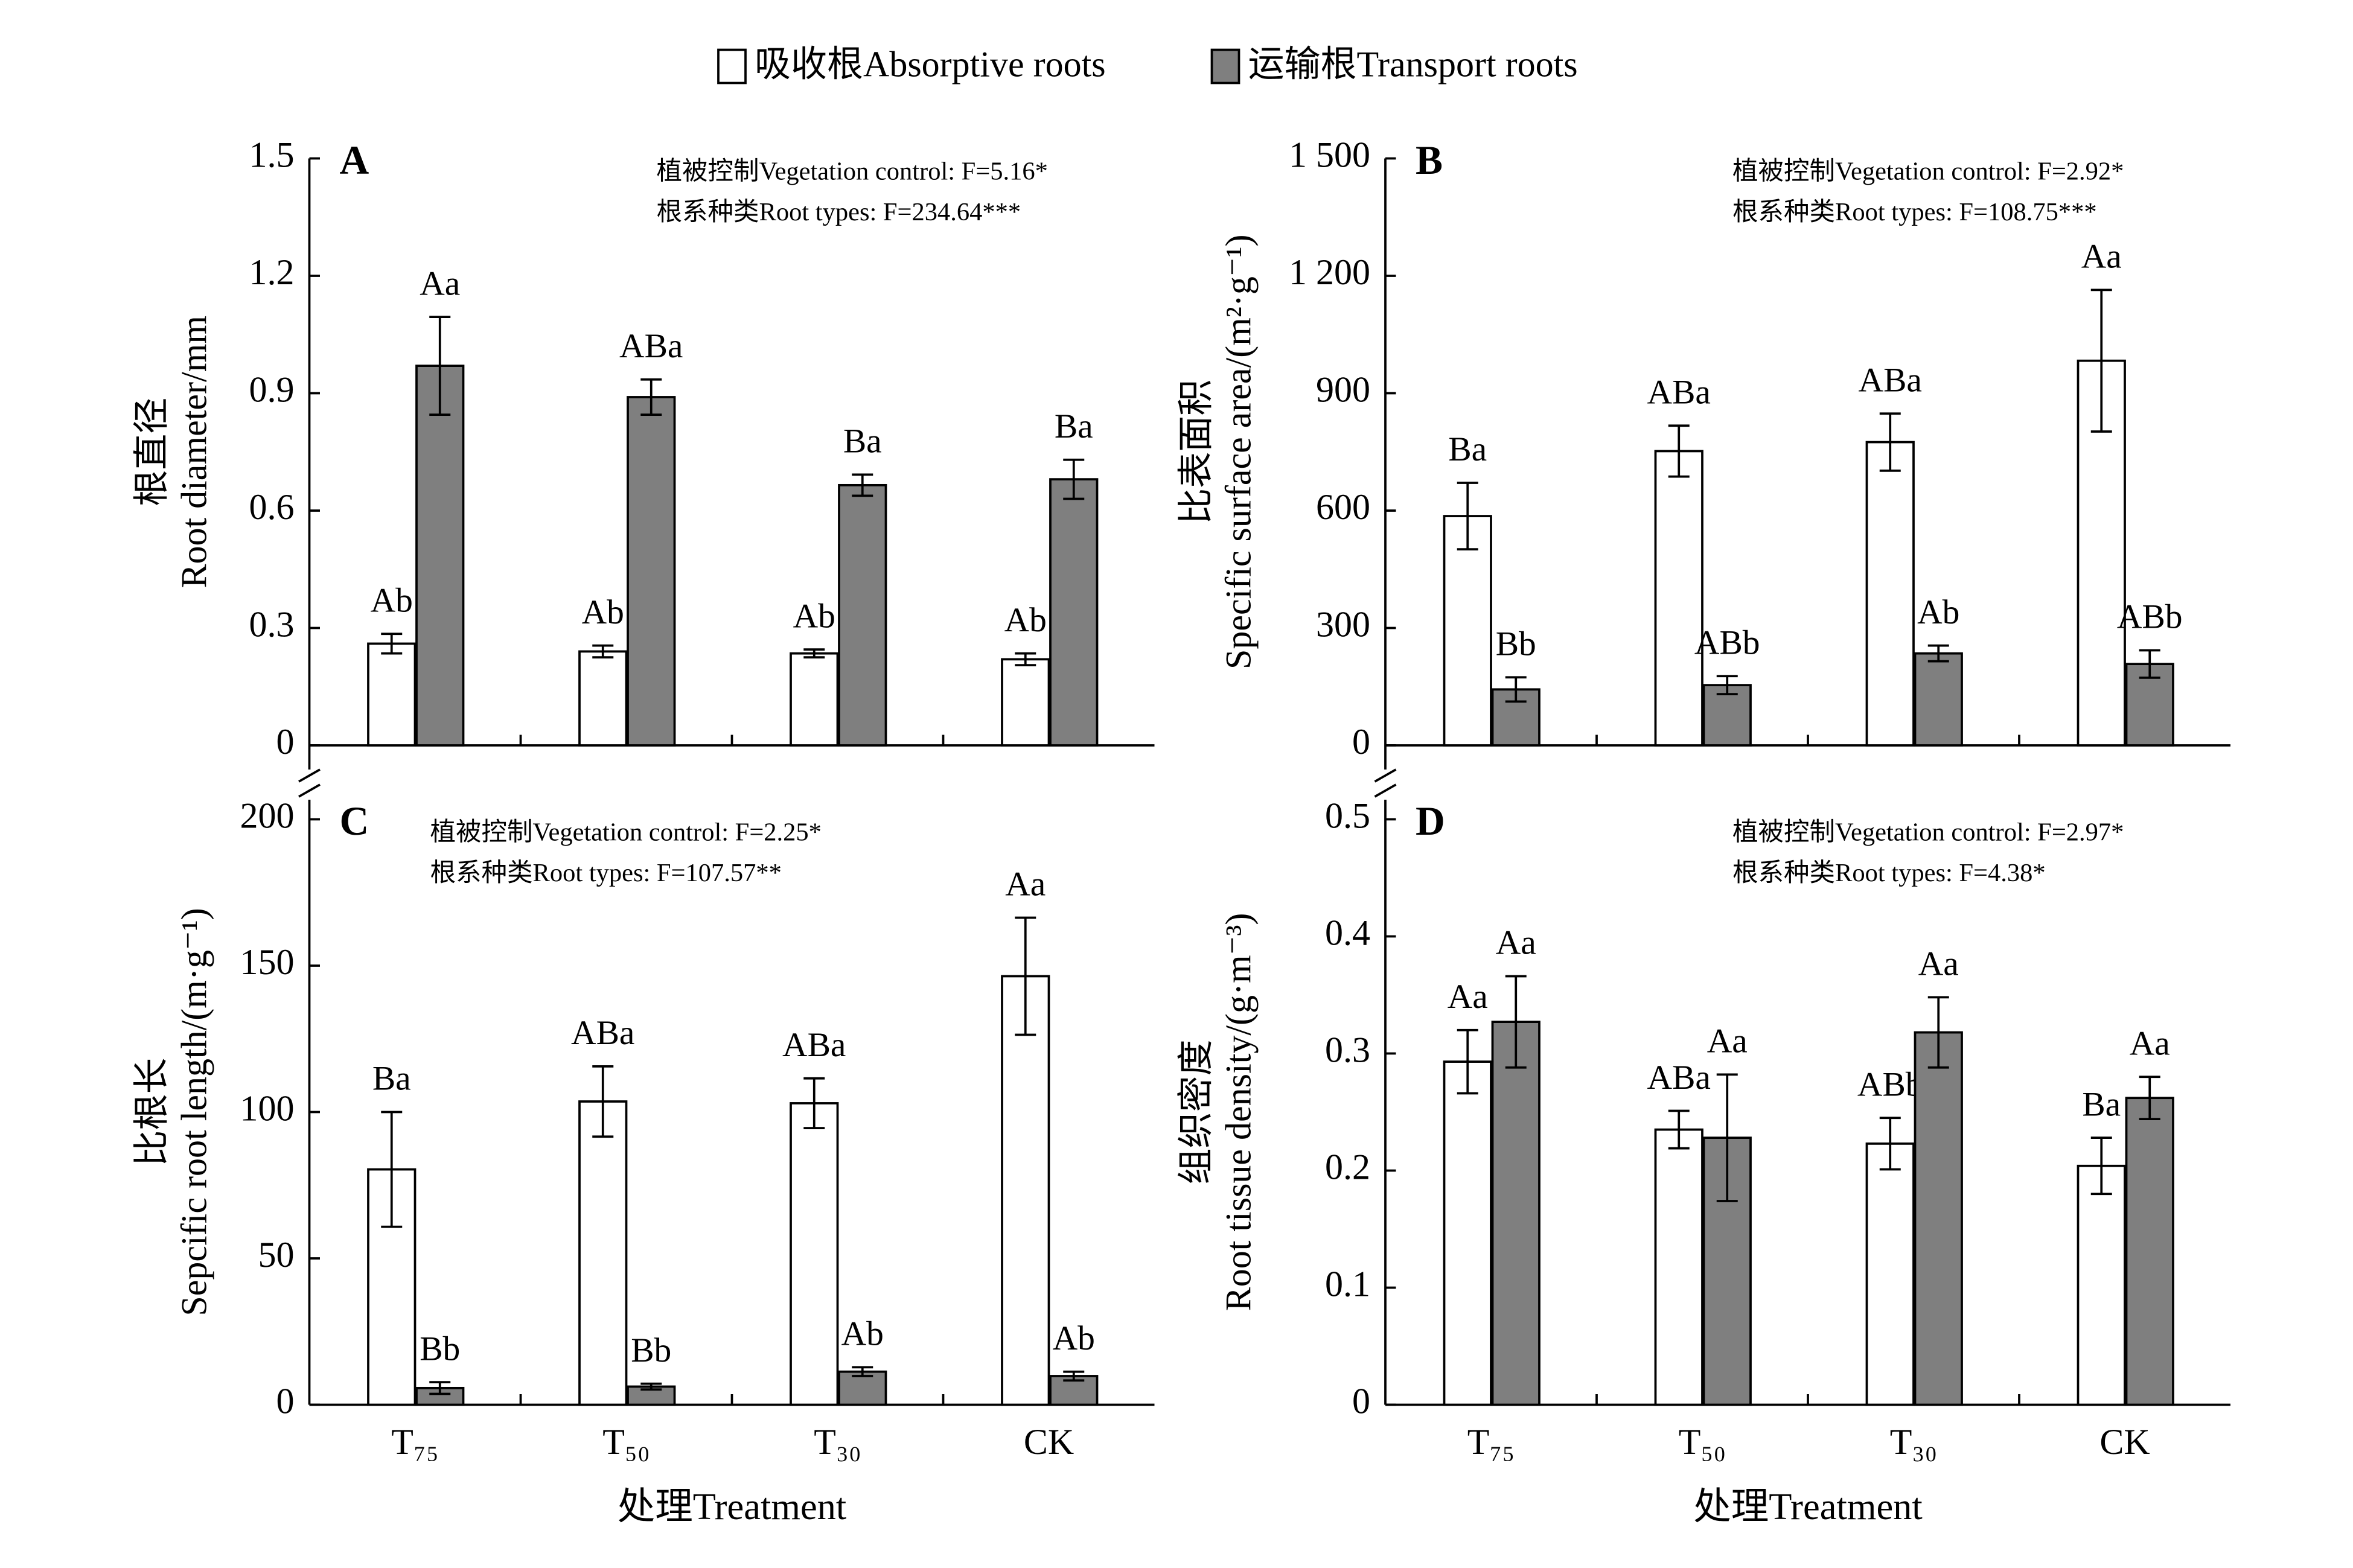 This screenshot has width=2353, height=1568. Describe the element at coordinates (272, 272) in the screenshot. I see `y-tick-label: 1.2` at that location.